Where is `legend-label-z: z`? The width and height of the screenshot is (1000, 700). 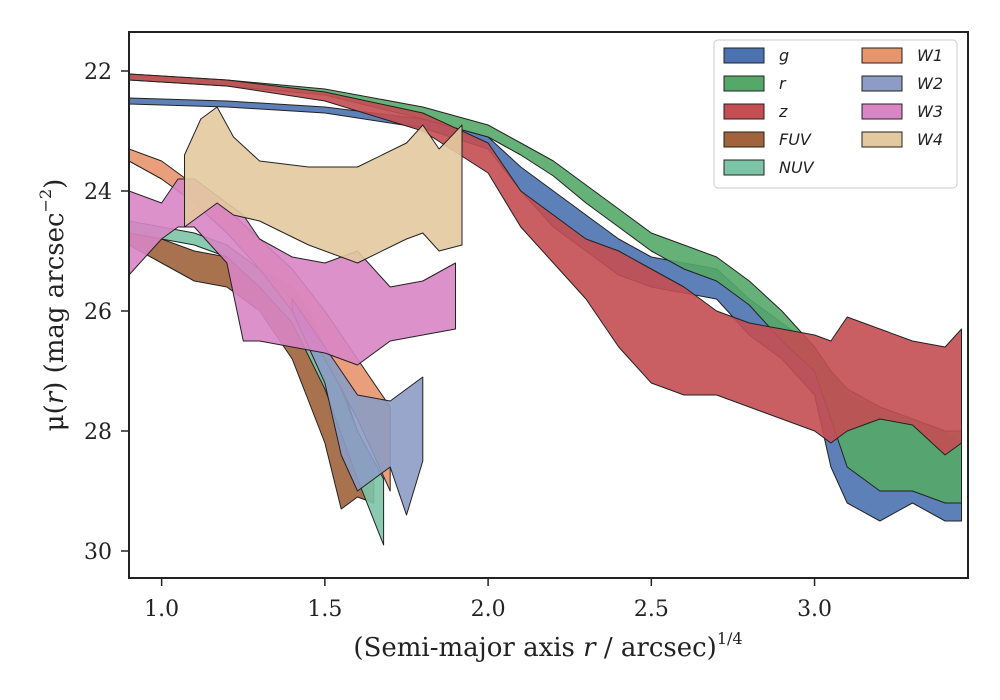
legend-label-z: z is located at coordinates (783, 111).